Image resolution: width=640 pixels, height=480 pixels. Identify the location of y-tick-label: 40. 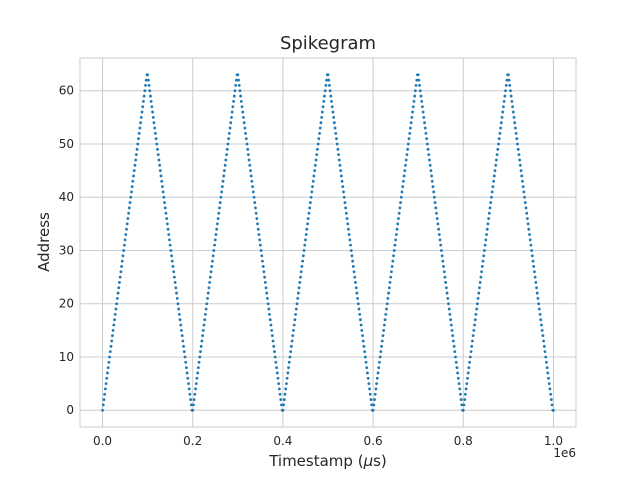
(66, 197).